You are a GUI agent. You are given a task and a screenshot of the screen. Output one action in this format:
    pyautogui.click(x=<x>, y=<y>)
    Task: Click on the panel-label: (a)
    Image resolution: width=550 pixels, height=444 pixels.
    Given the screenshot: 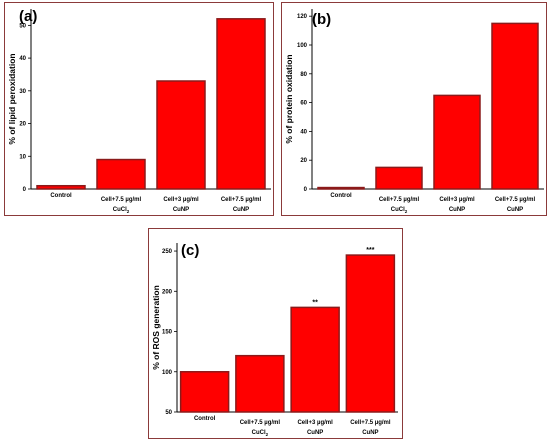 What is the action you would take?
    pyautogui.click(x=28, y=16)
    